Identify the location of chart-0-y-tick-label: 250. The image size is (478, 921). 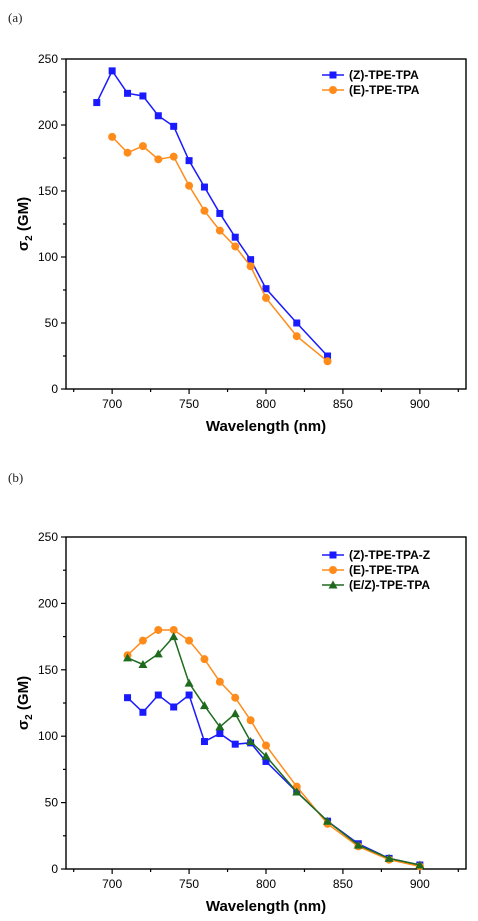
(48, 59).